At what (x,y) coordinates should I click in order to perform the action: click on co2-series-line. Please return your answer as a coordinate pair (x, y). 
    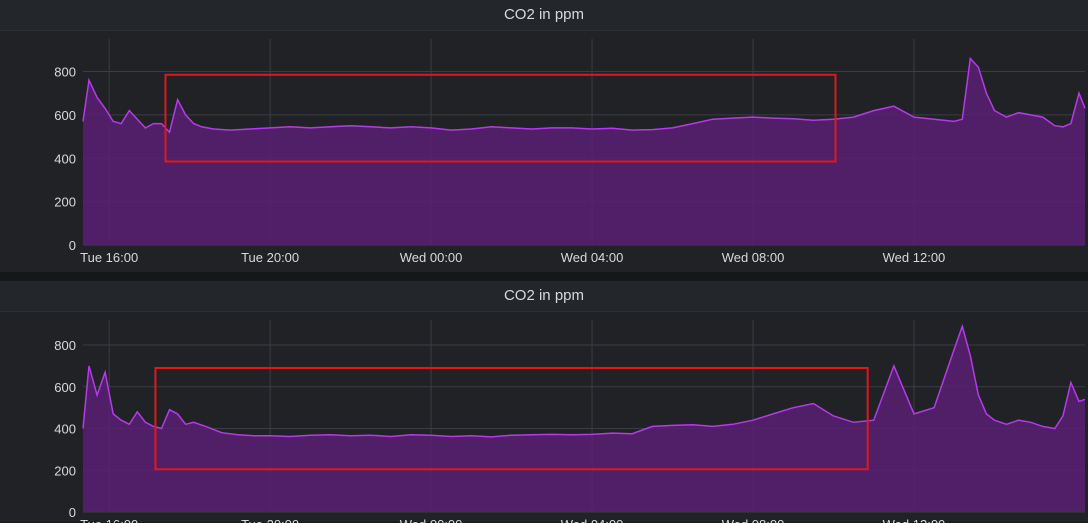
    Looking at the image, I should click on (584, 95).